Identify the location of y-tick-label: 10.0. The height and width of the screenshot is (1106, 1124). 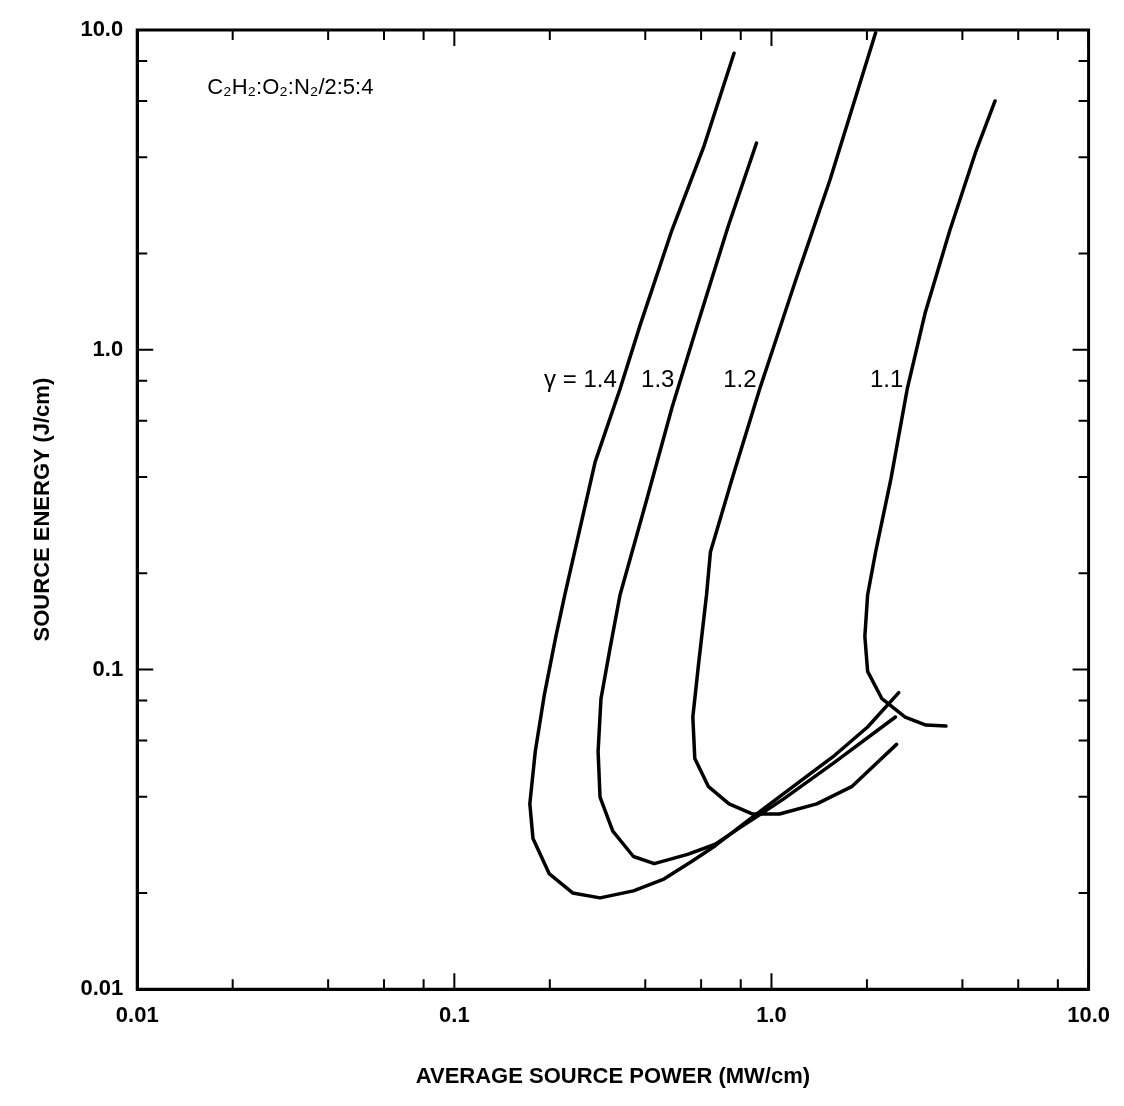
(102, 29).